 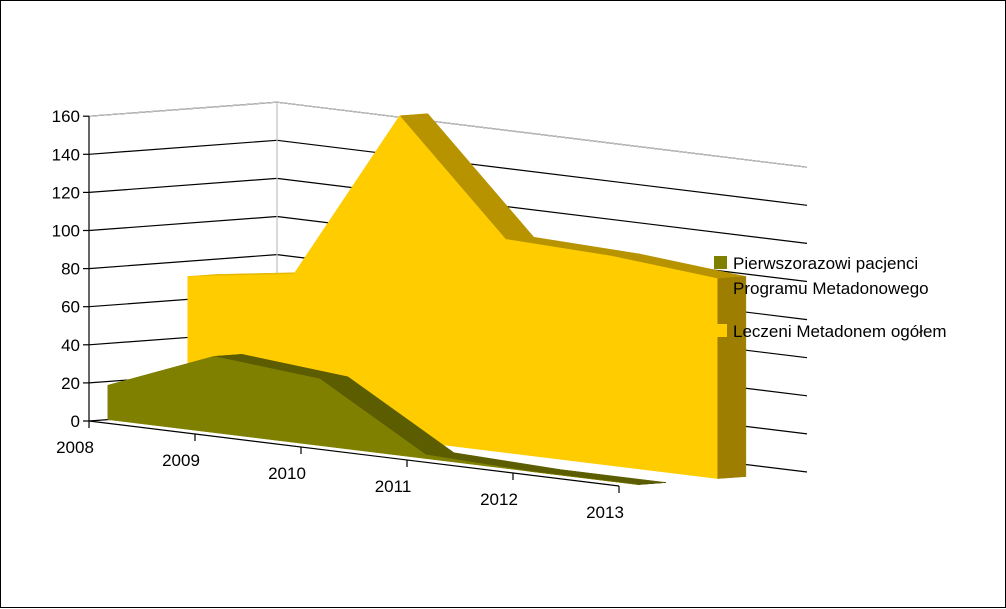 What do you see at coordinates (70, 383) in the screenshot?
I see `y-tick-label: 20` at bounding box center [70, 383].